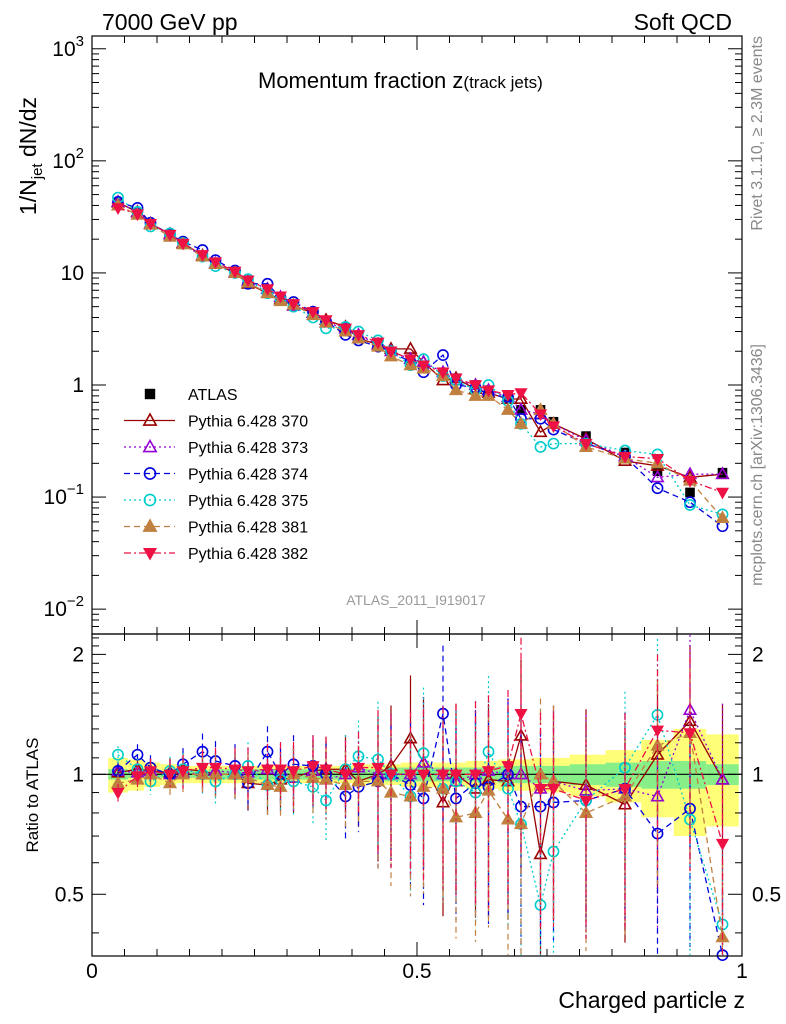 The height and width of the screenshot is (1024, 786). What do you see at coordinates (766, 894) in the screenshot?
I see `ratio-y-tick-label-right: 0.5` at bounding box center [766, 894].